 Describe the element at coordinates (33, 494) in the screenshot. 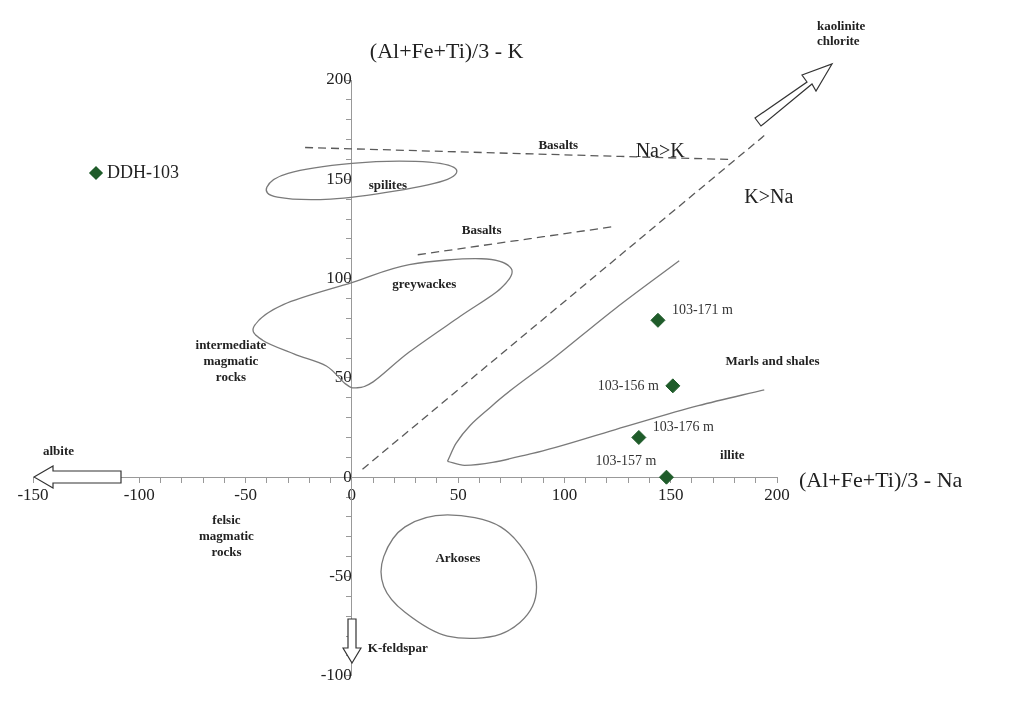

I see `x-tick-label: -150` at that location.